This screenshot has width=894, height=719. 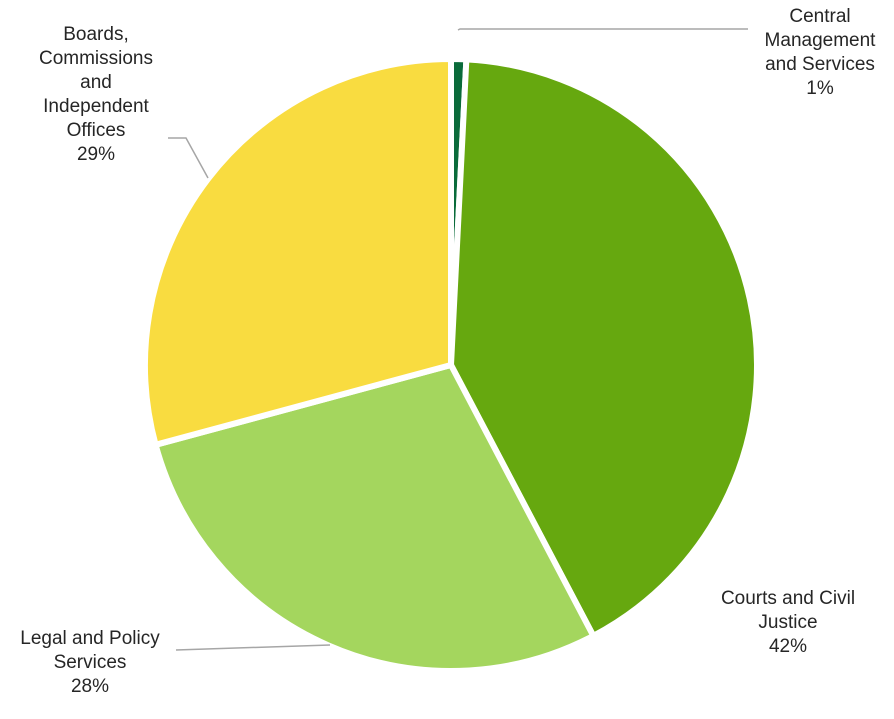 What do you see at coordinates (95, 34) in the screenshot?
I see `slice-label-line: Boards,` at bounding box center [95, 34].